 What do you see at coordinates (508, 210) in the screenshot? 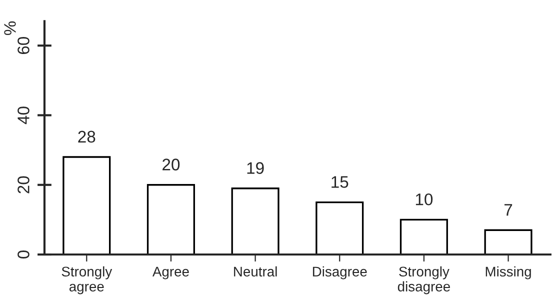
I see `data-label: 7` at bounding box center [508, 210].